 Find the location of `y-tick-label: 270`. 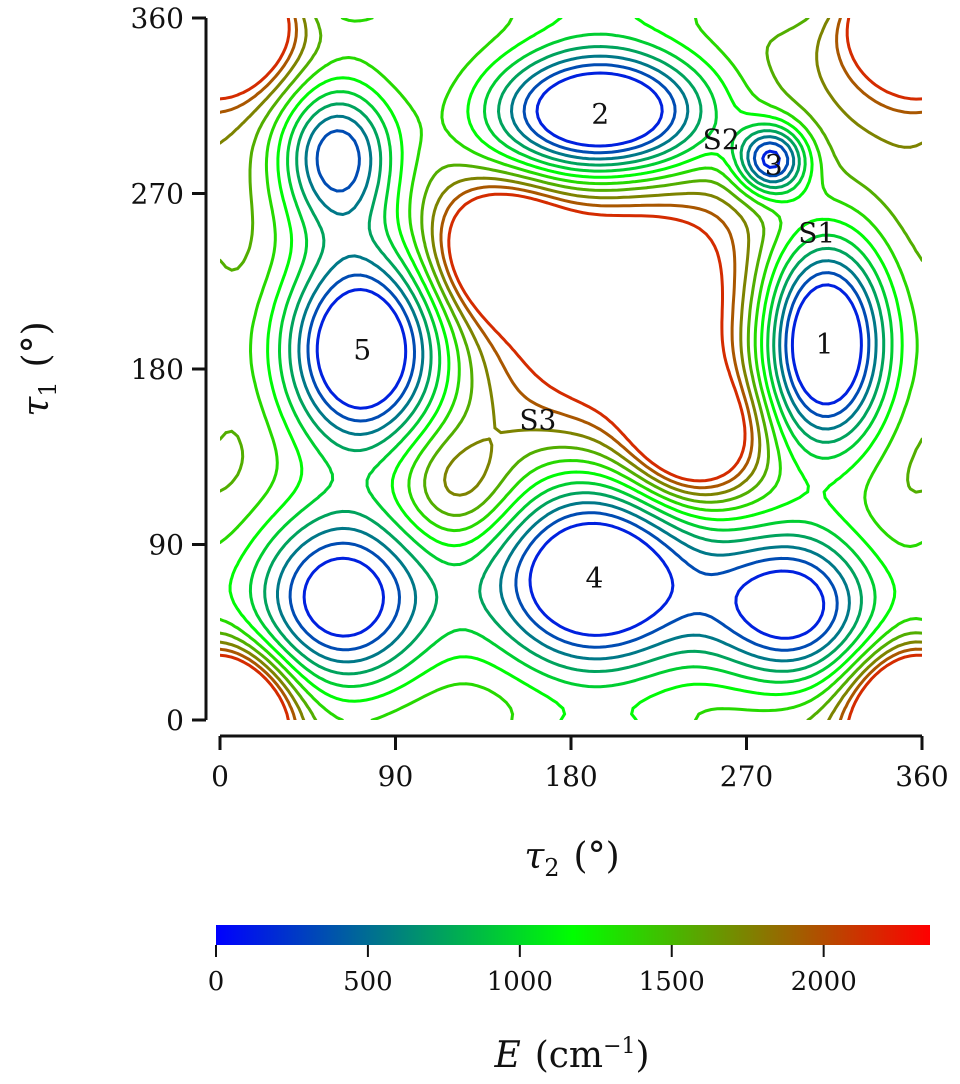

y-tick-label: 270 is located at coordinates (157, 194).